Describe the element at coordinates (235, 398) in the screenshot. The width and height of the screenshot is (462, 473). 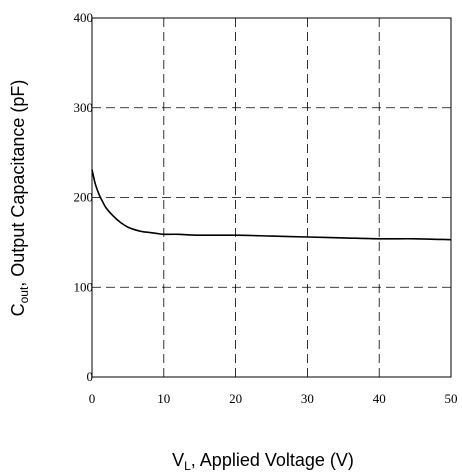
I see `x-tick-label: 20` at that location.